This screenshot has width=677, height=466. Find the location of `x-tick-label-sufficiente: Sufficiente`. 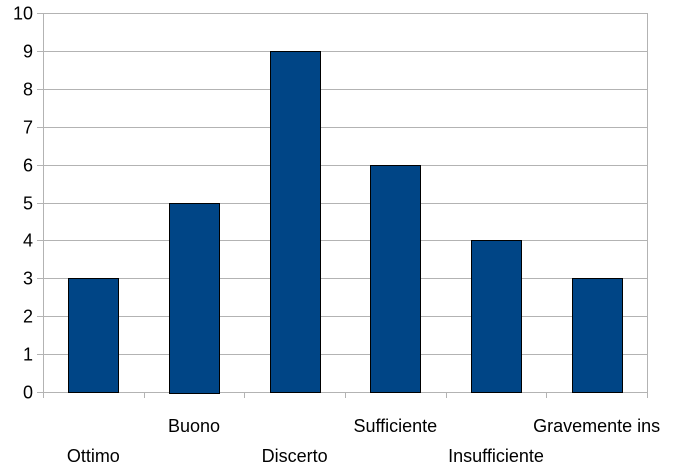

x-tick-label-sufficiente: Sufficiente is located at coordinates (395, 426).